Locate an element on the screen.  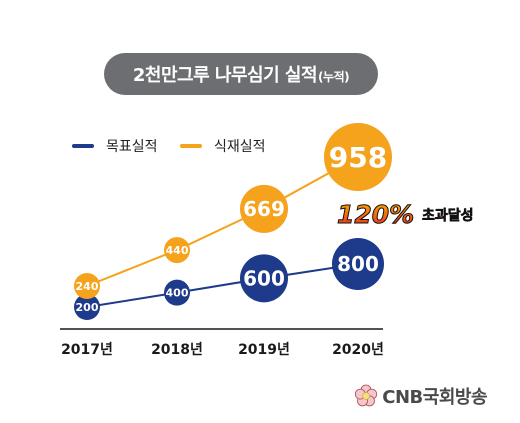
x-tick-label: 2020년 is located at coordinates (358, 350).